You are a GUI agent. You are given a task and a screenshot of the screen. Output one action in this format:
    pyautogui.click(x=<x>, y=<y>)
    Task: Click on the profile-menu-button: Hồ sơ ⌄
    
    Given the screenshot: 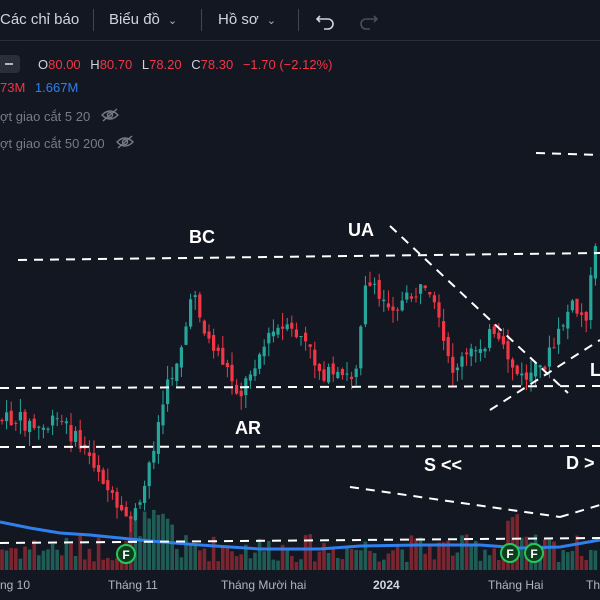 What is the action you would take?
    pyautogui.click(x=247, y=20)
    